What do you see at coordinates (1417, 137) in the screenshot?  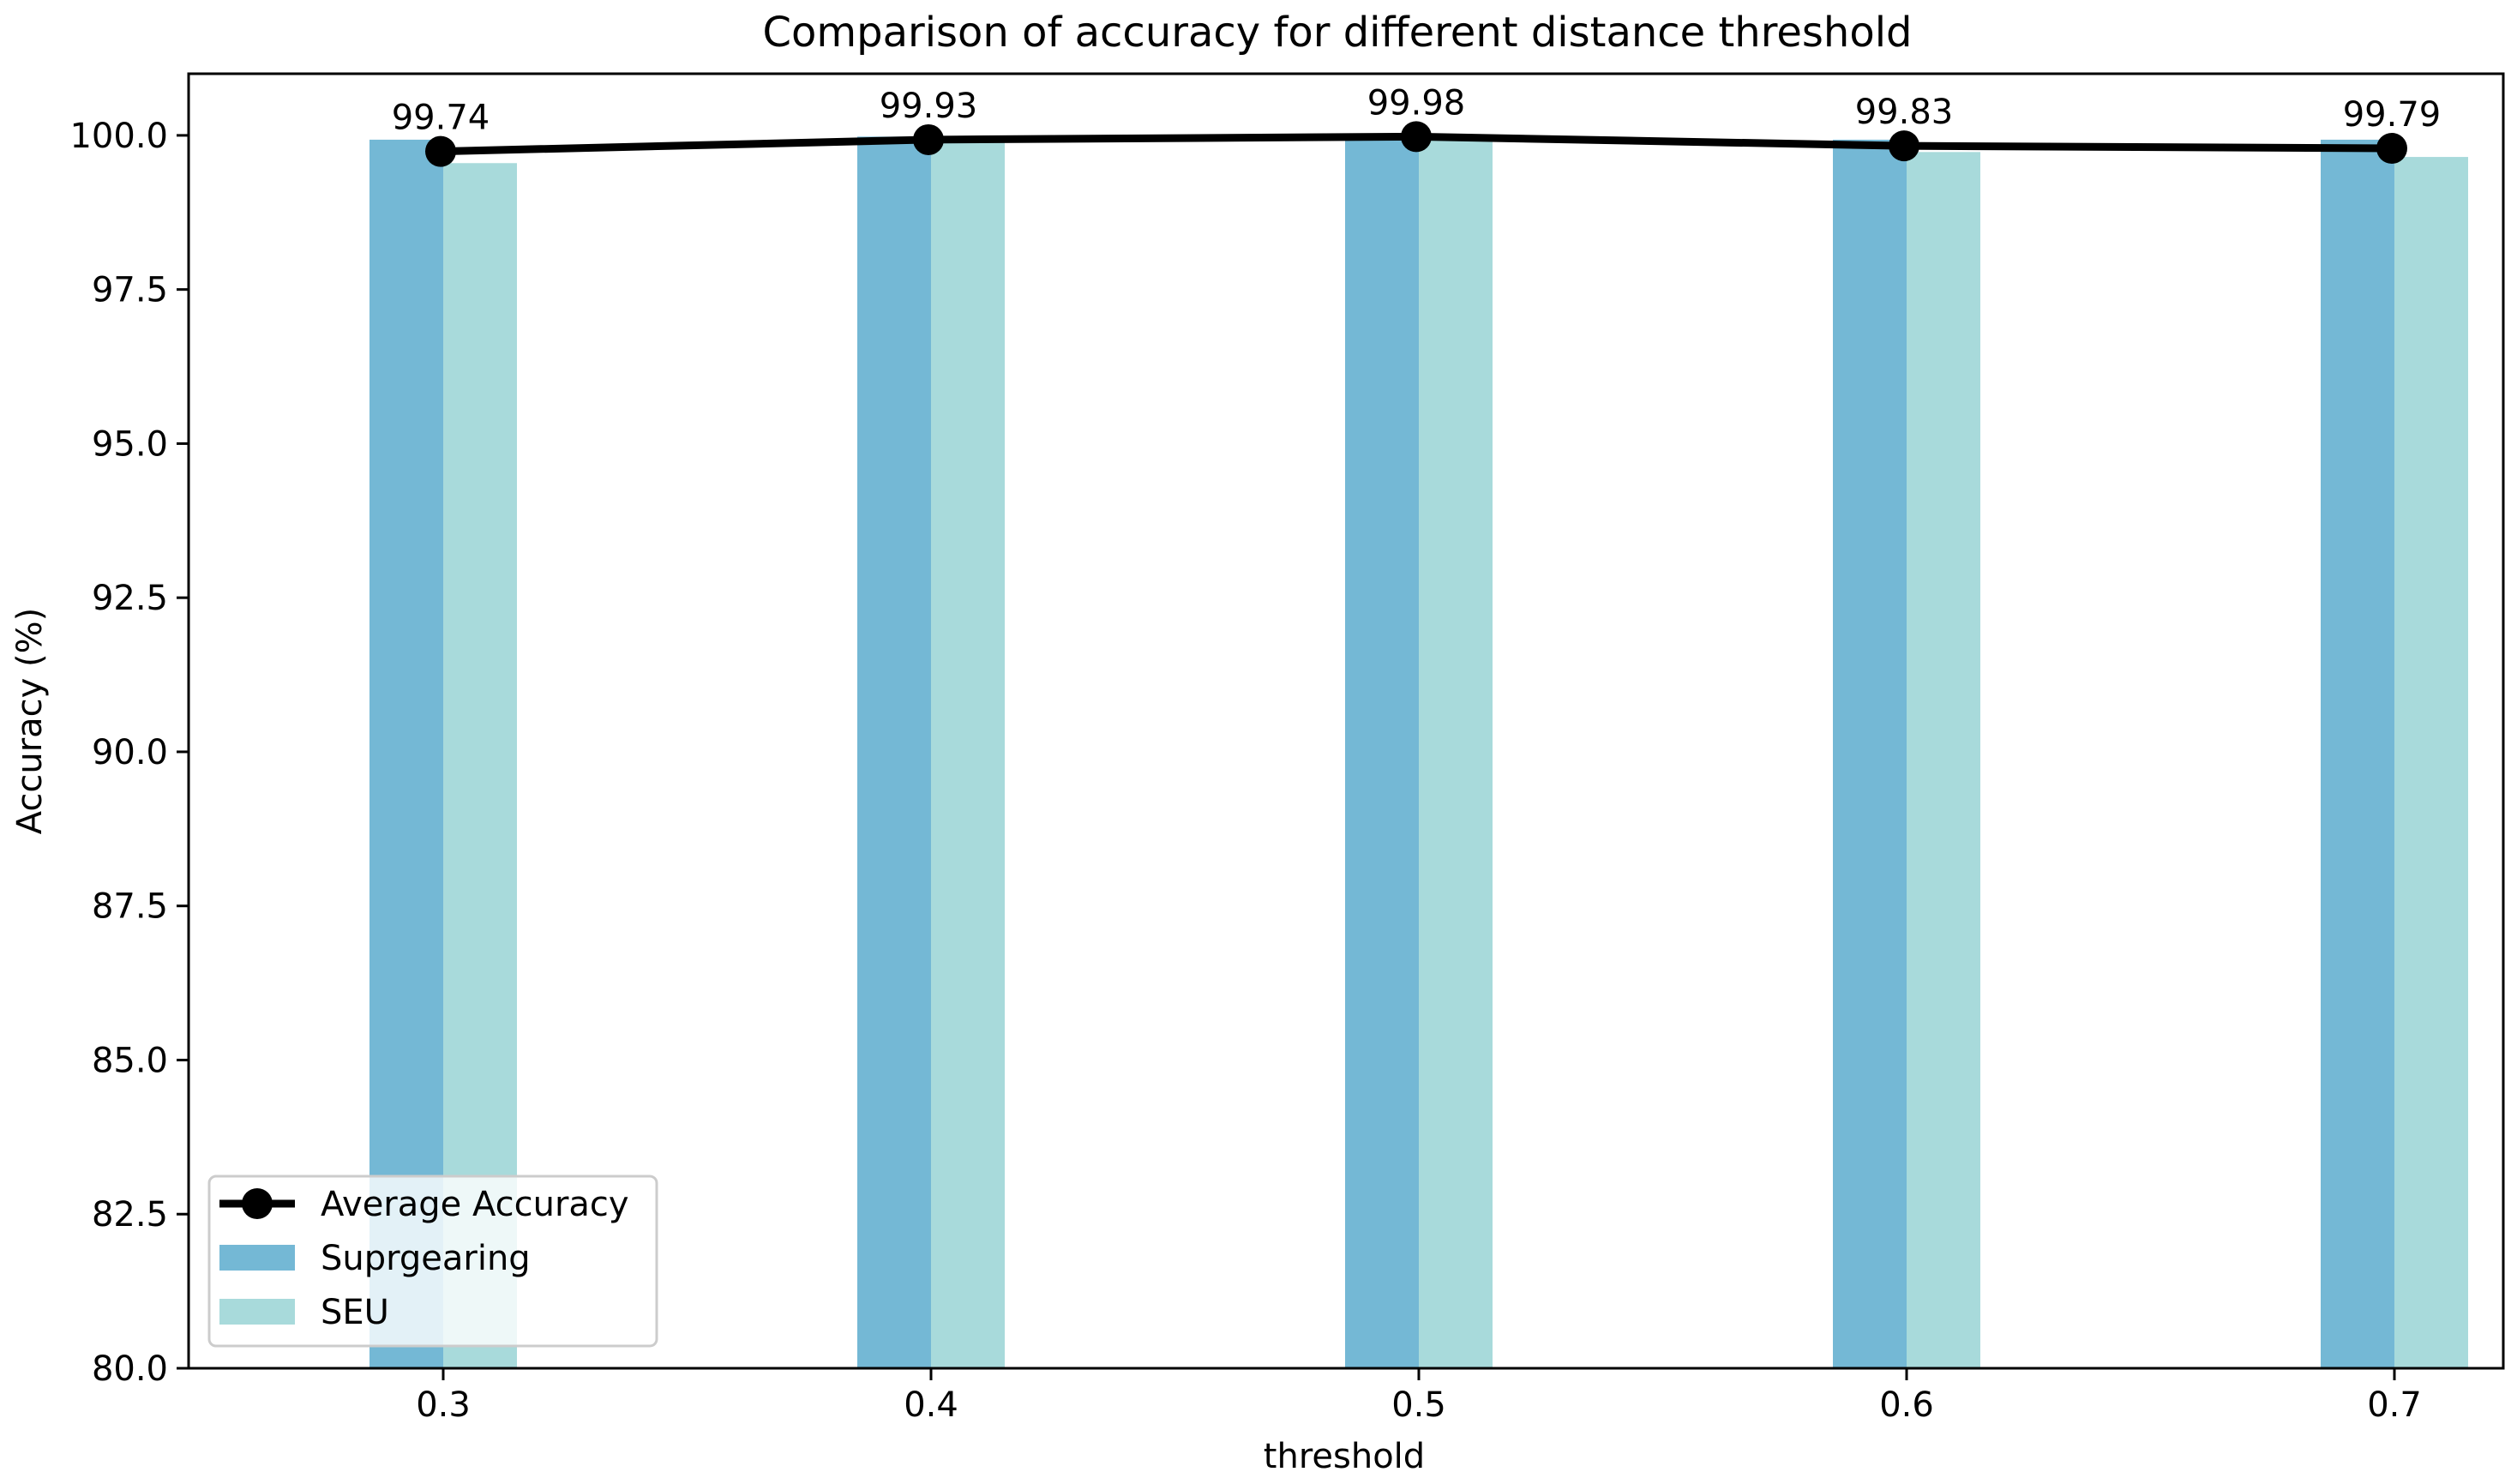 I see `average-accuracy-point-0.5` at bounding box center [1417, 137].